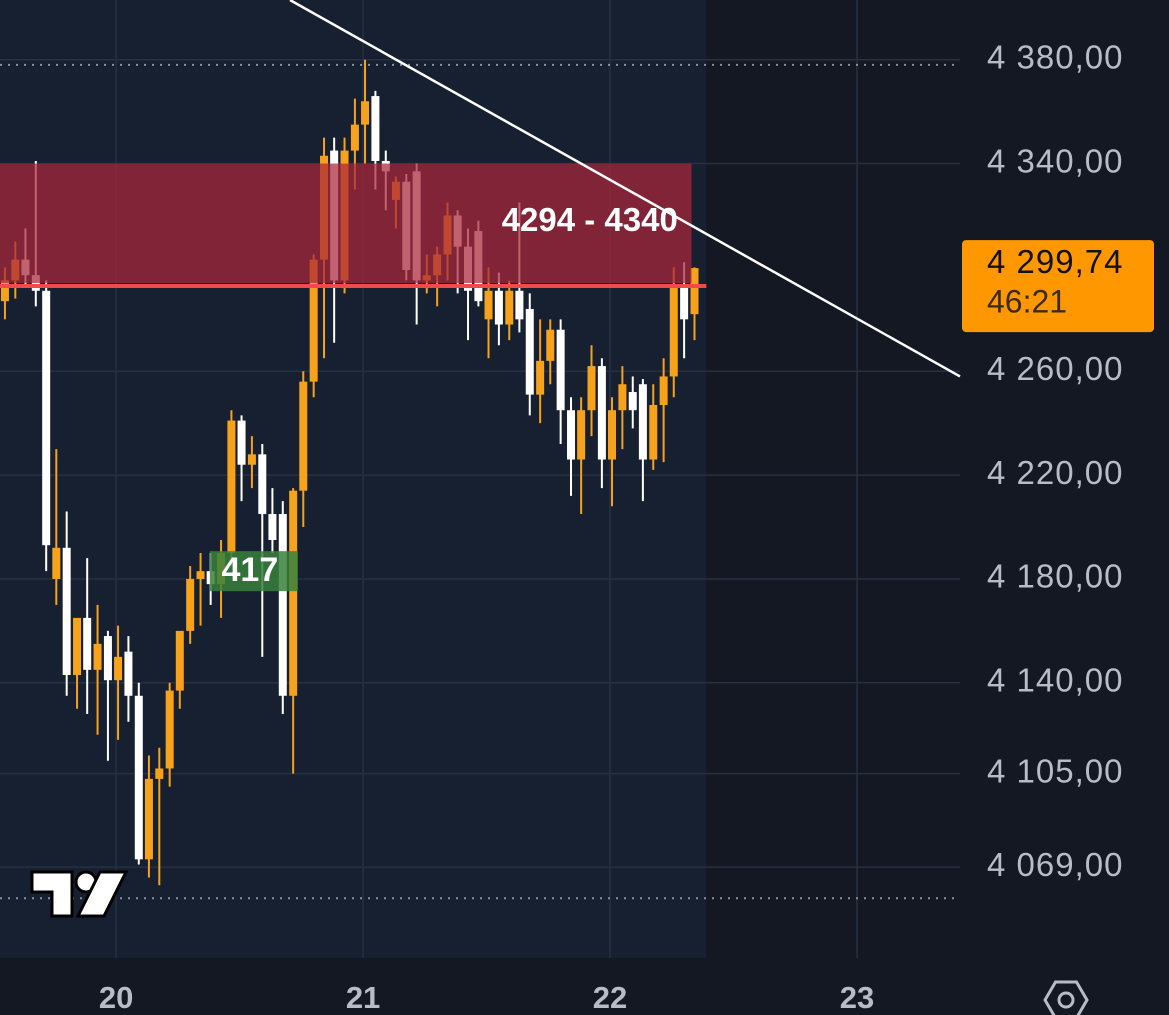 The height and width of the screenshot is (1015, 1169). I want to click on zone-label: 4294 - 4340, so click(590, 219).